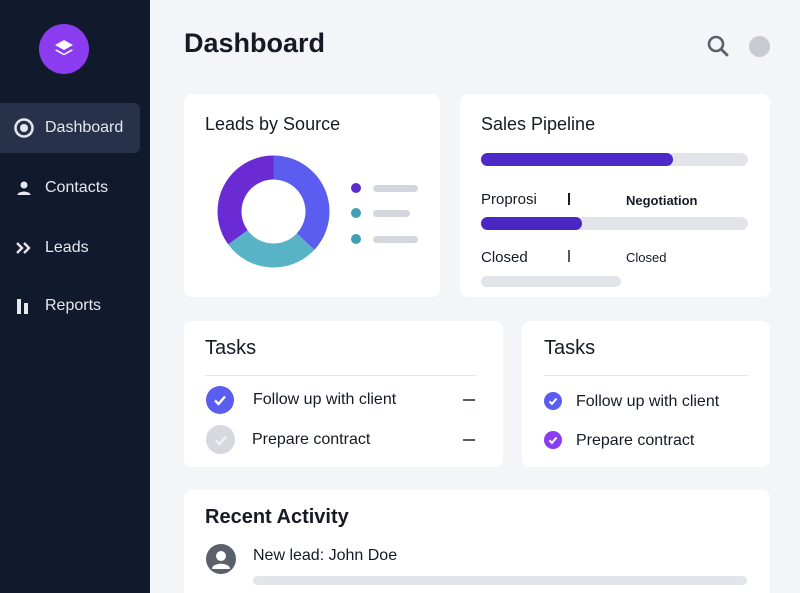  I want to click on stage-label: Proprosi, so click(509, 199).